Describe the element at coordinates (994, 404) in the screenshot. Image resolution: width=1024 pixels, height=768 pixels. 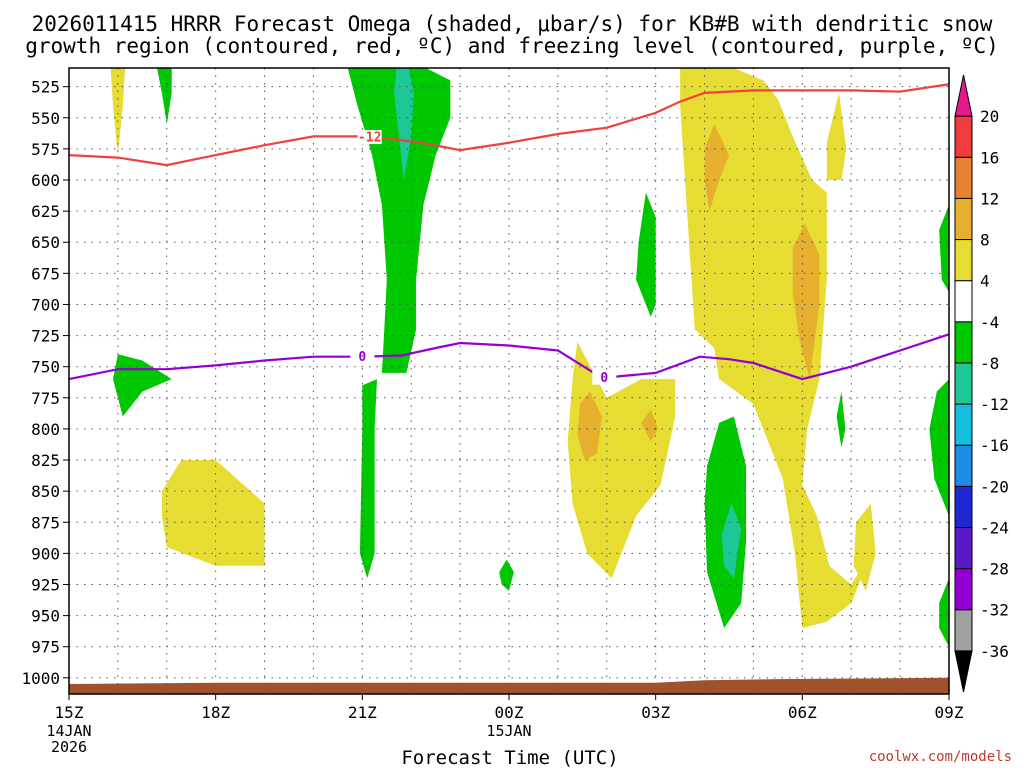
I see `colorbar-tick-label: -12` at that location.